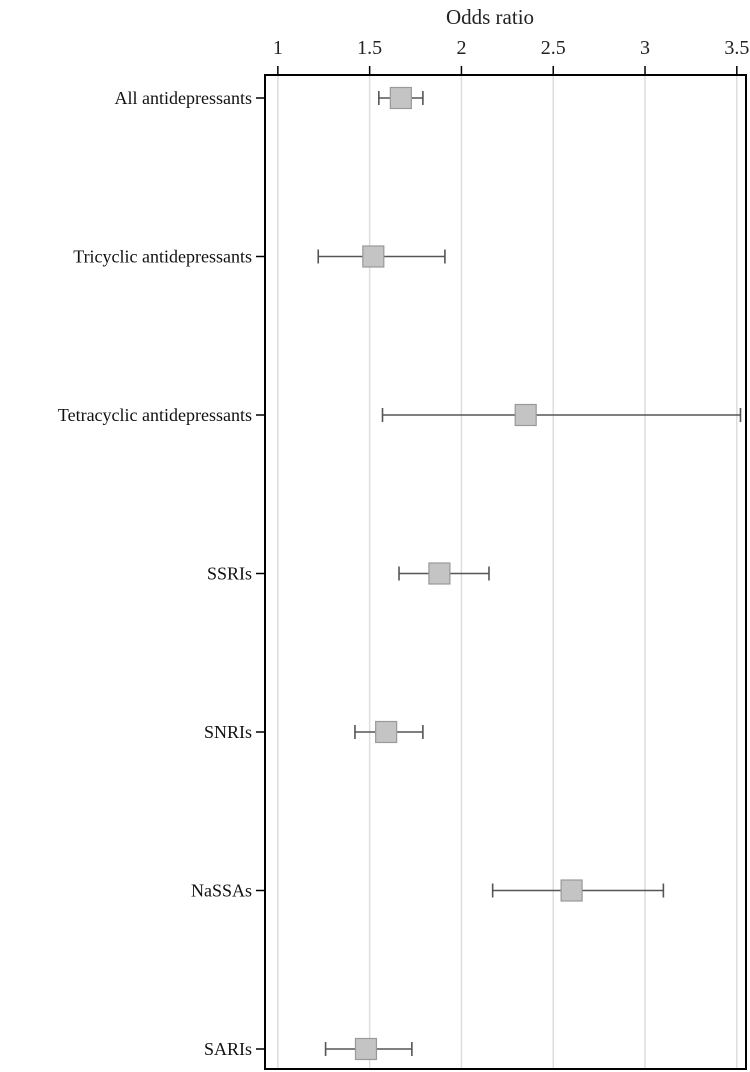  Describe the element at coordinates (645, 48) in the screenshot. I see `x-tick-label: 3` at that location.